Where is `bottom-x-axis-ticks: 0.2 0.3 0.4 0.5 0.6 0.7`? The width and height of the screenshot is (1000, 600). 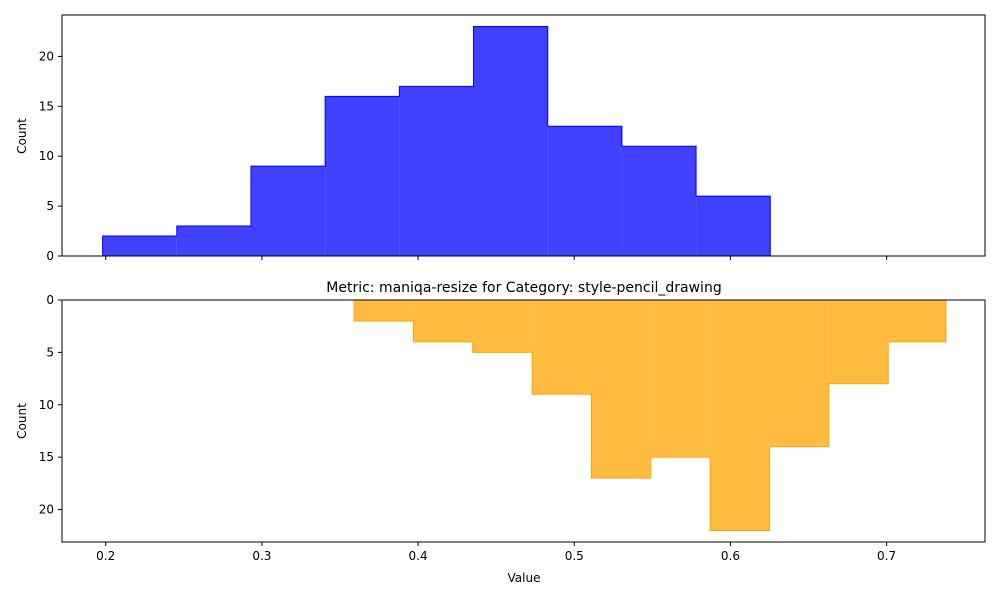 bottom-x-axis-ticks: 0.2 0.3 0.4 0.5 0.6 0.7 is located at coordinates (496, 552).